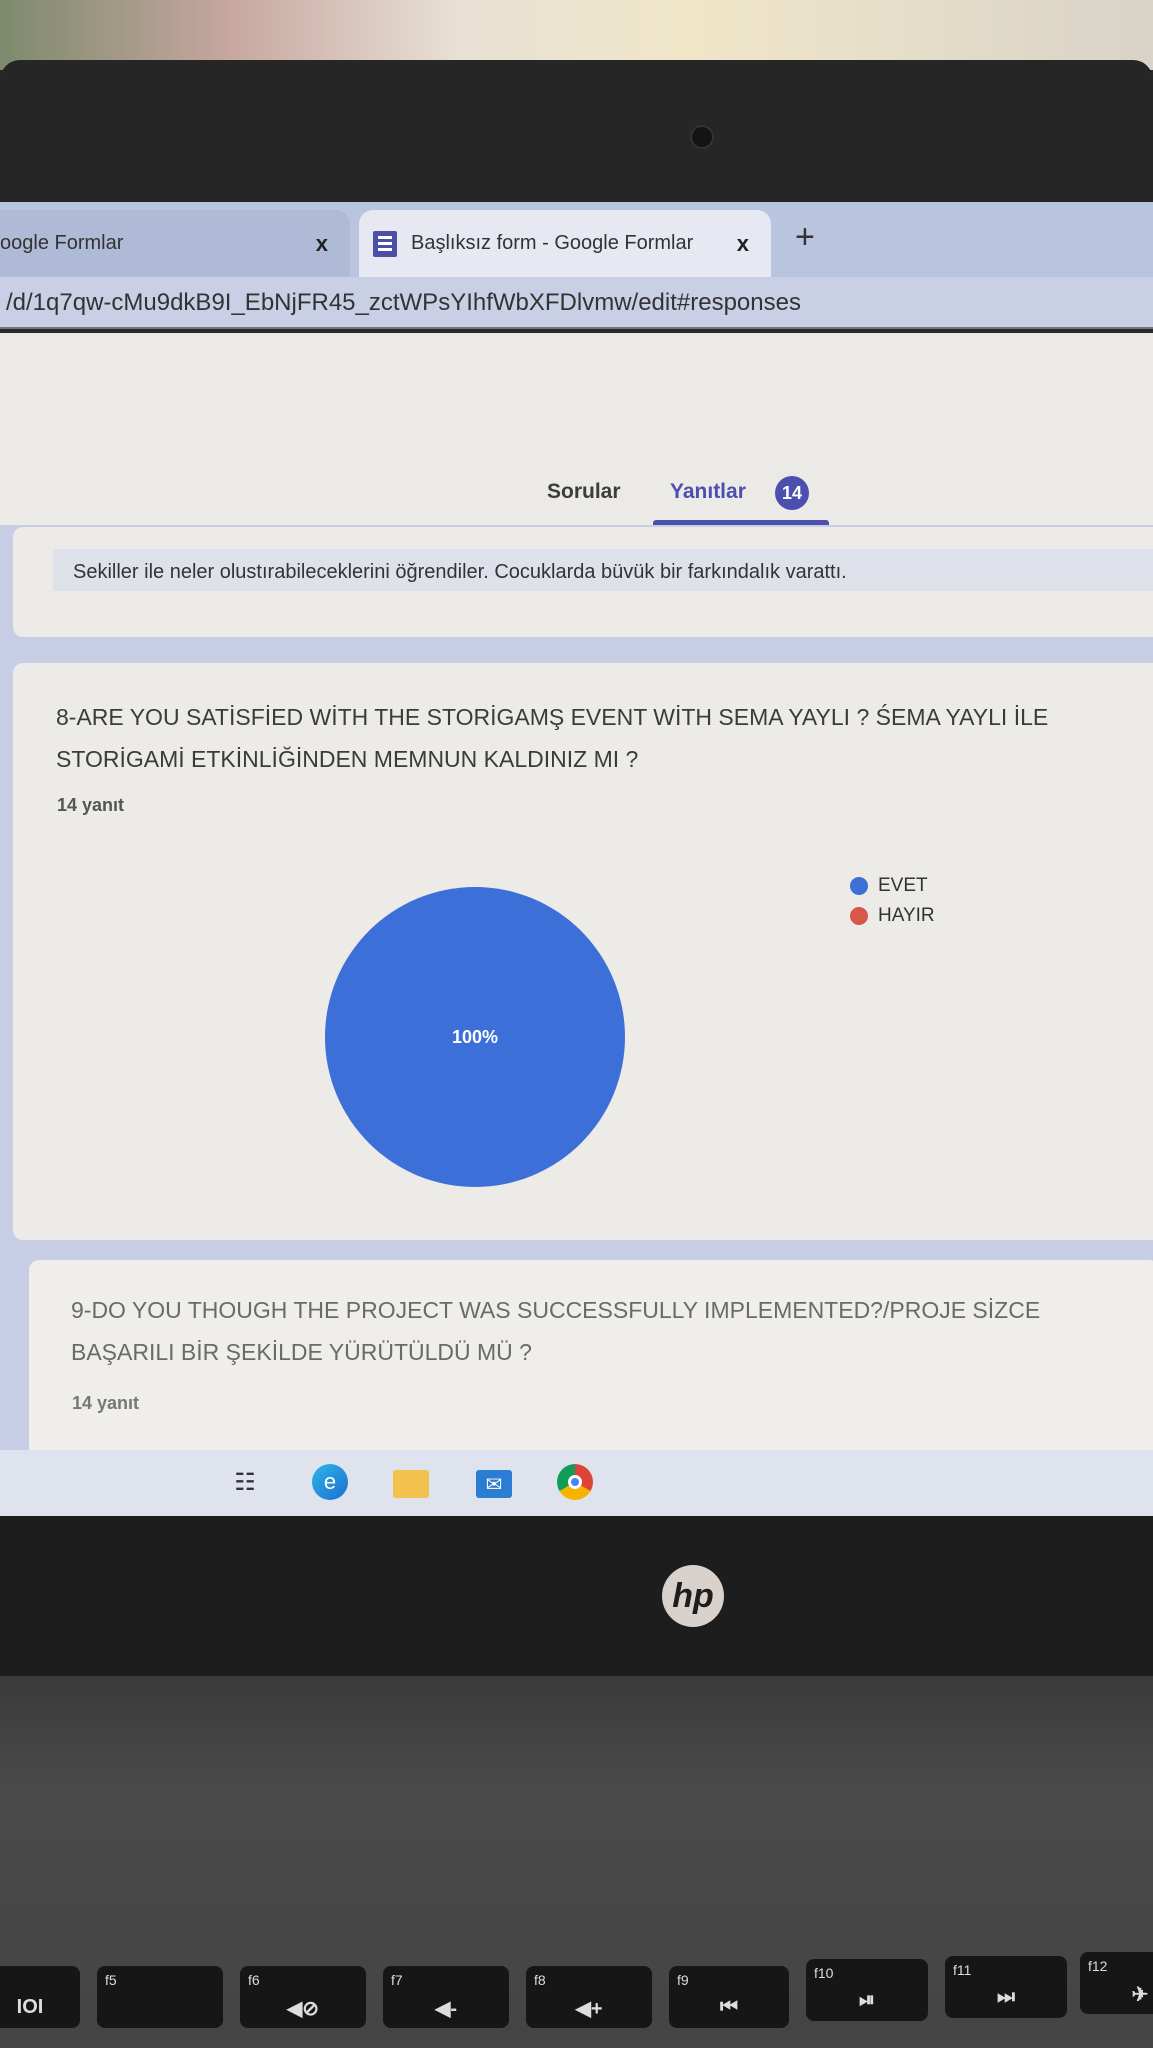 Image resolution: width=1153 pixels, height=2048 pixels. Describe the element at coordinates (584, 491) in the screenshot. I see `tab-questions: Sorular` at that location.